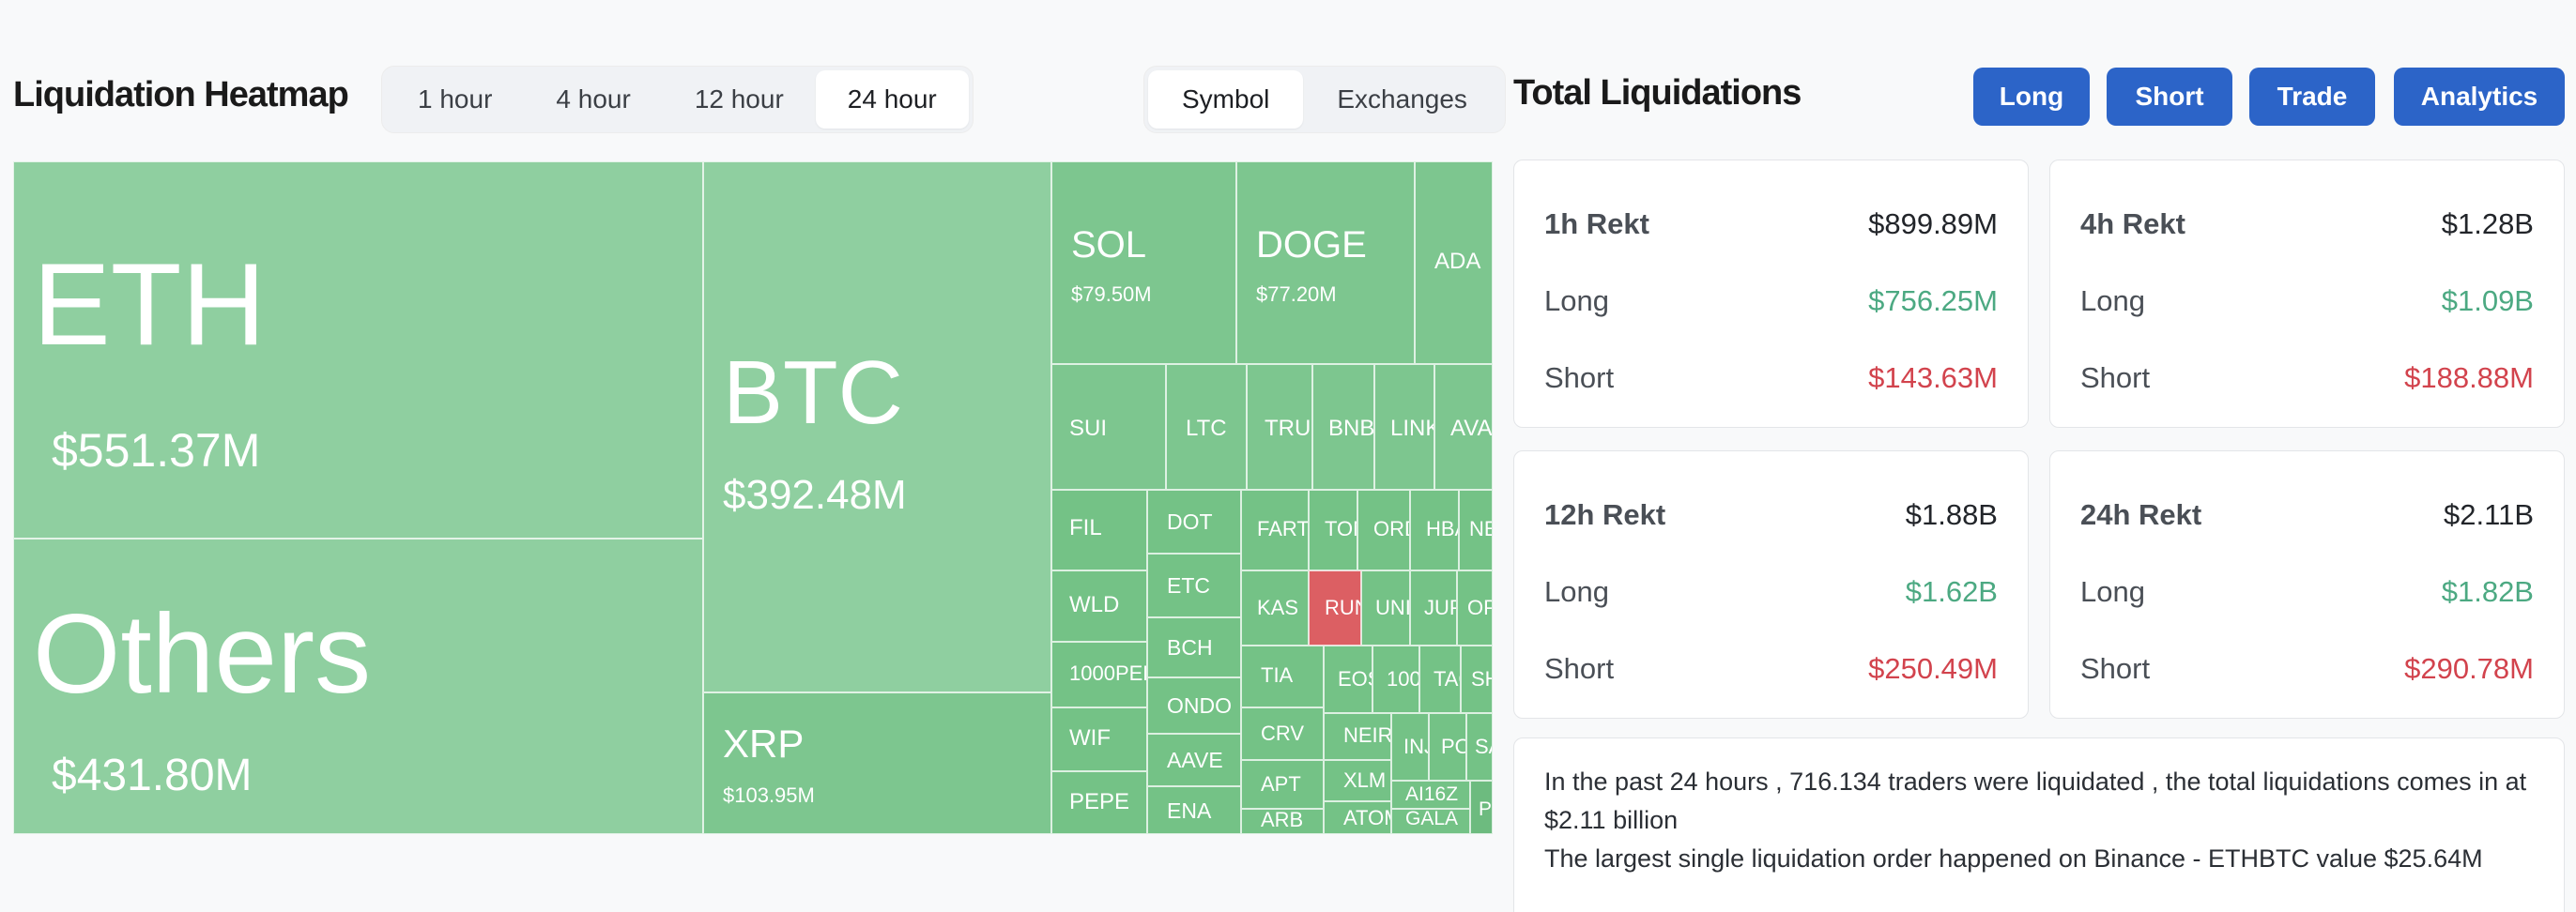 The width and height of the screenshot is (2576, 912). What do you see at coordinates (1933, 378) in the screenshot?
I see `short-value: $143.63M` at bounding box center [1933, 378].